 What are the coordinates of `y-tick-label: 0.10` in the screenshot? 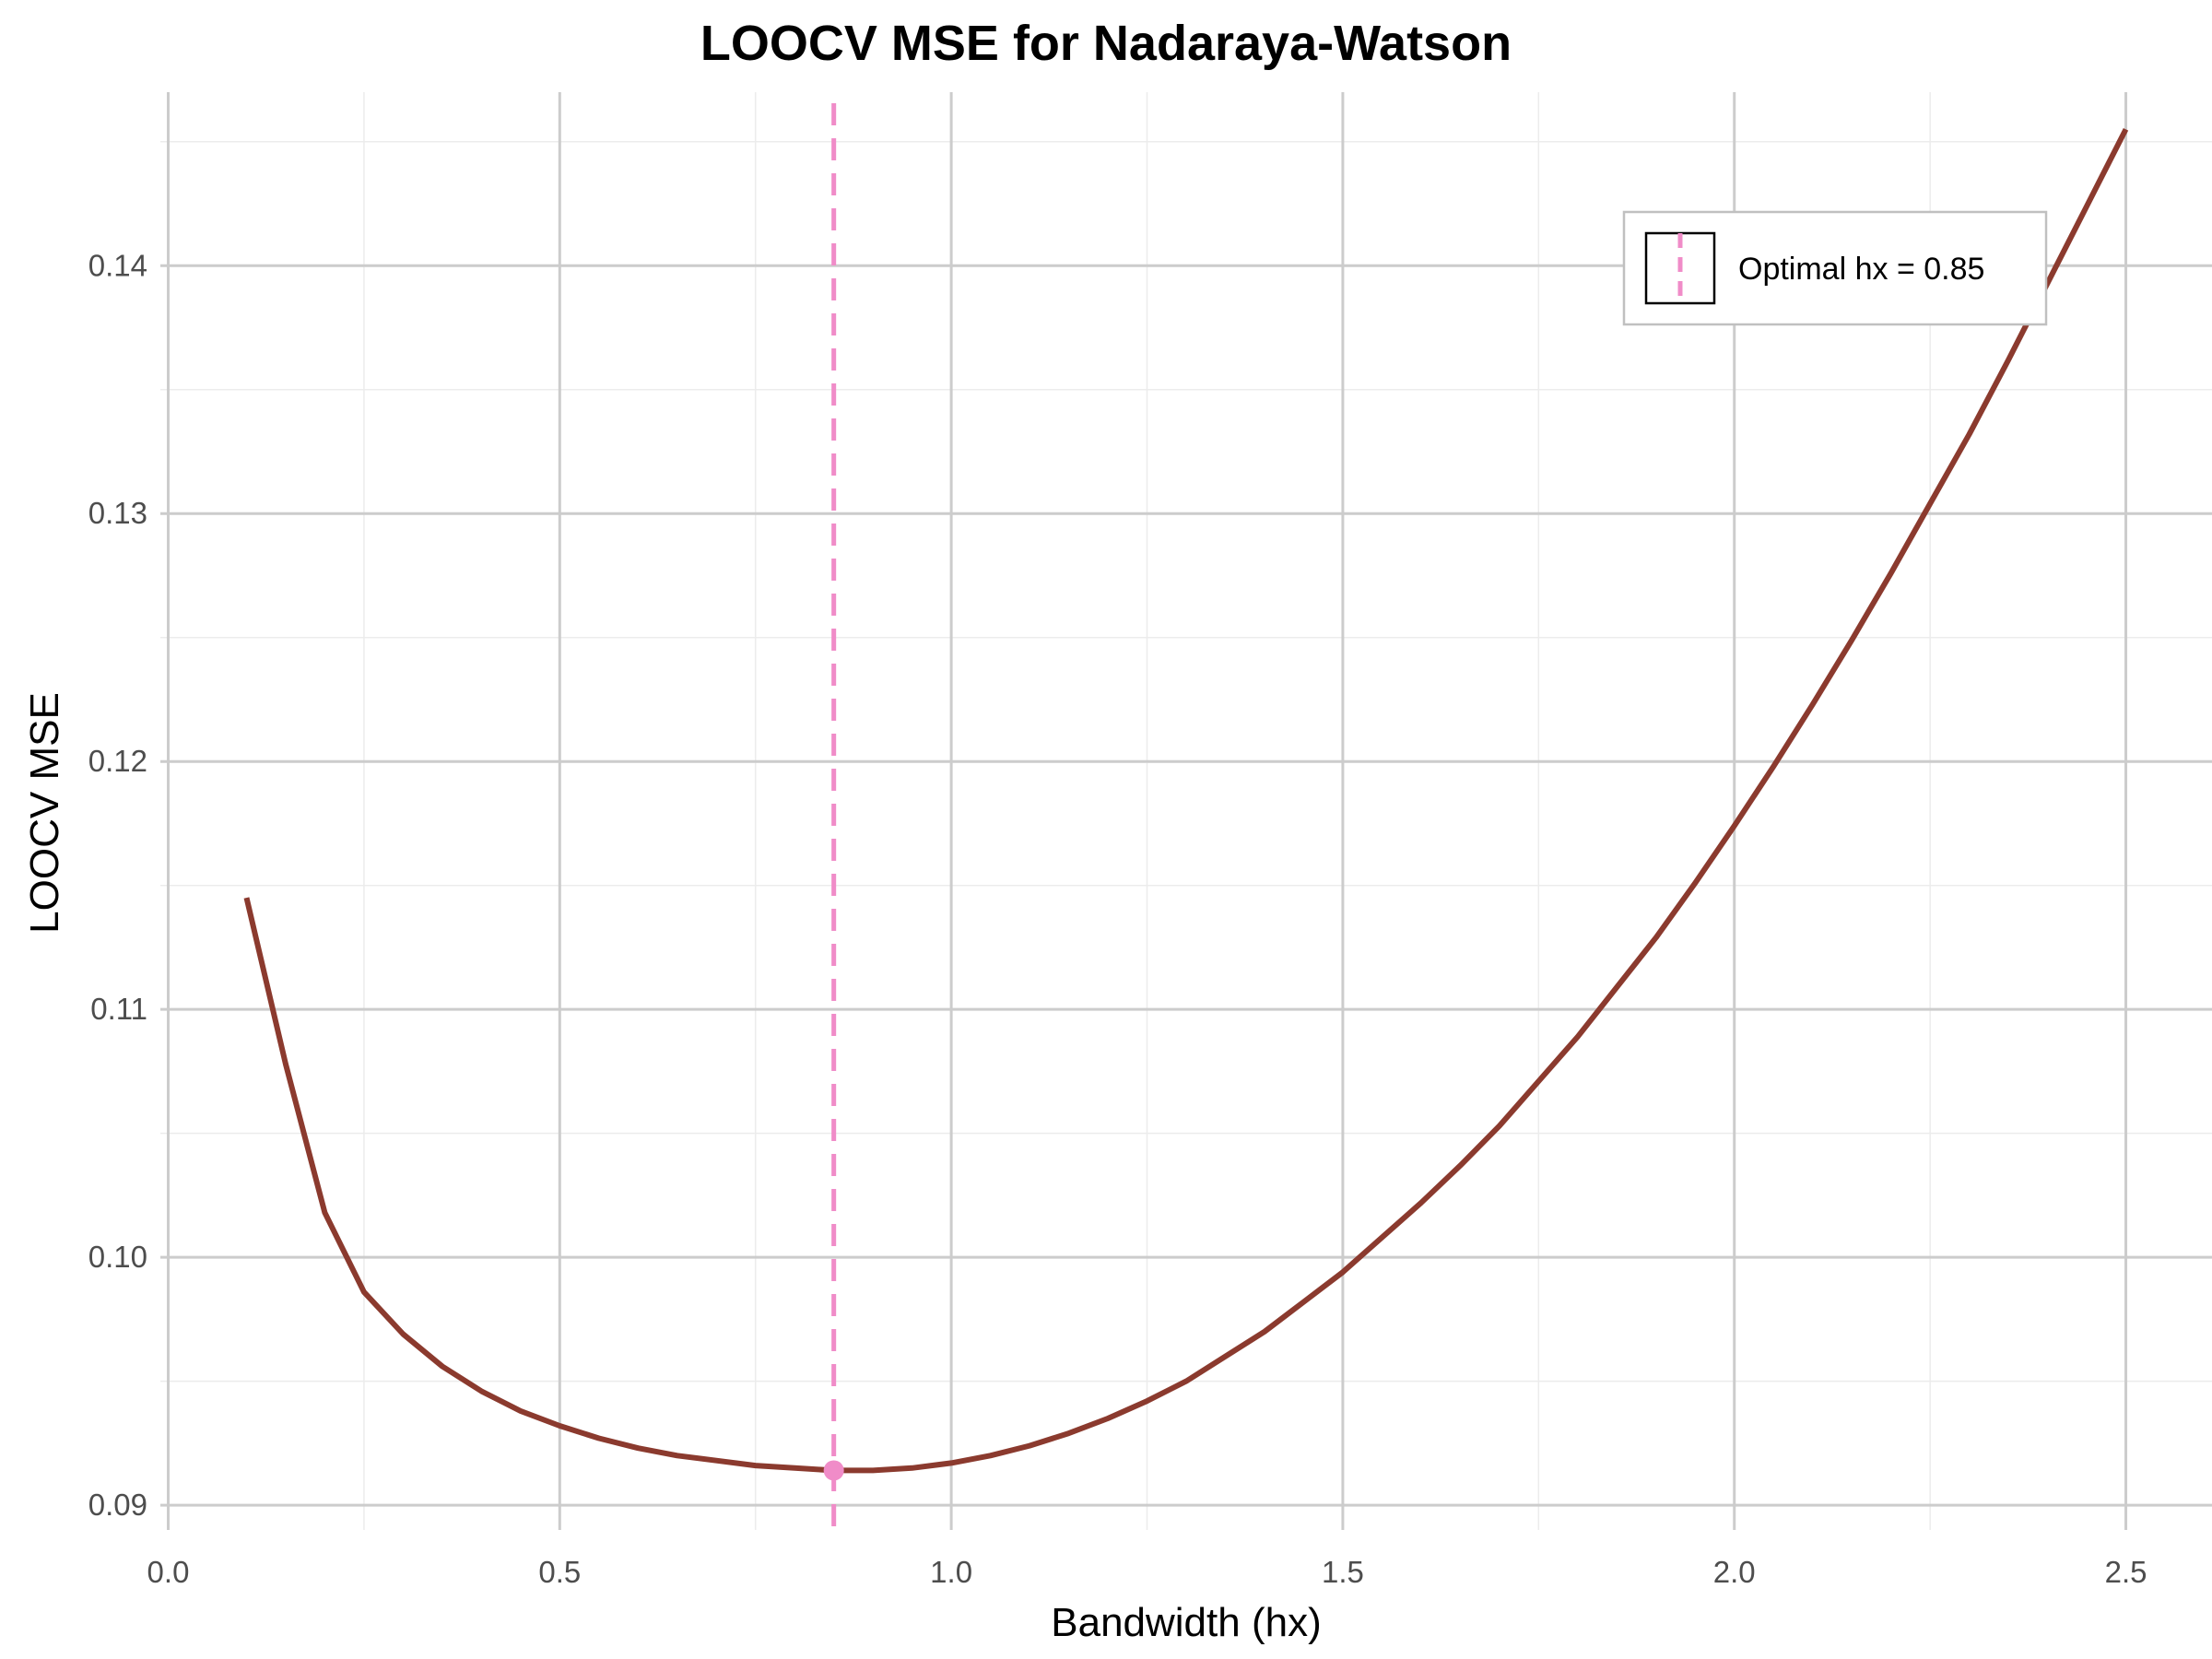 It's located at (117, 1257).